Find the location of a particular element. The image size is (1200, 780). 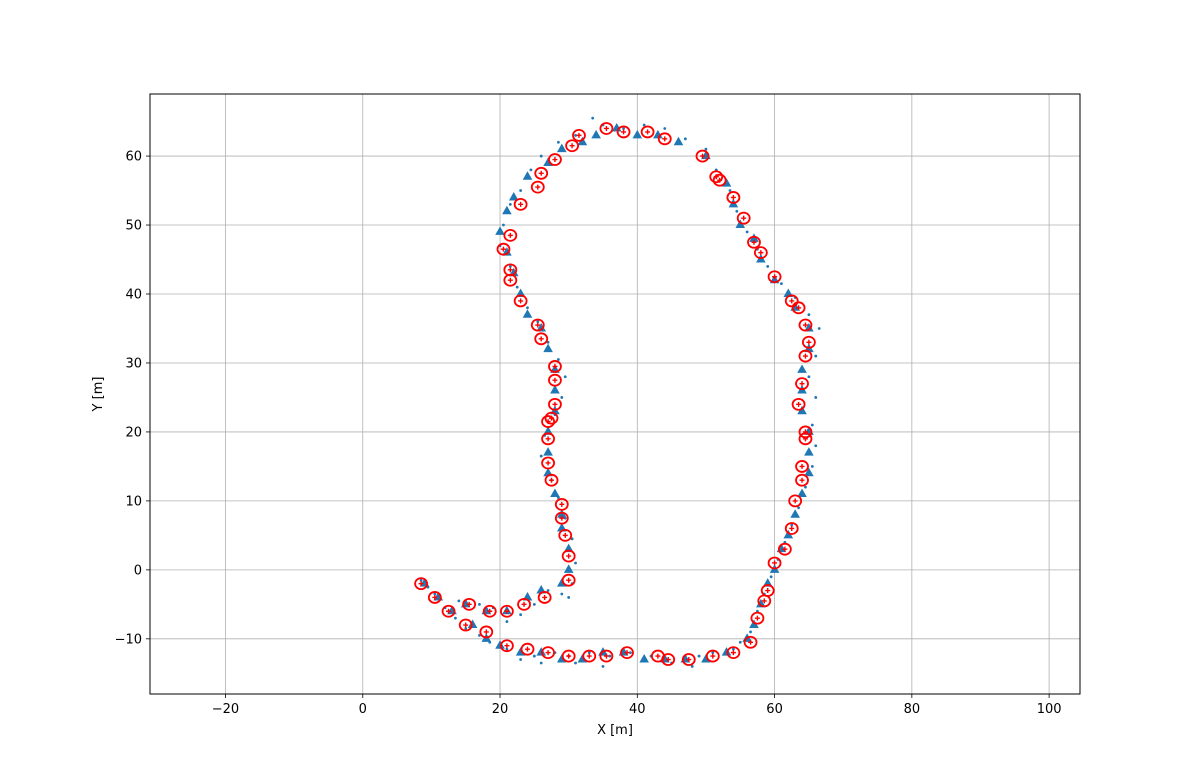

y-axis-label: Y [m] is located at coordinates (98, 395).